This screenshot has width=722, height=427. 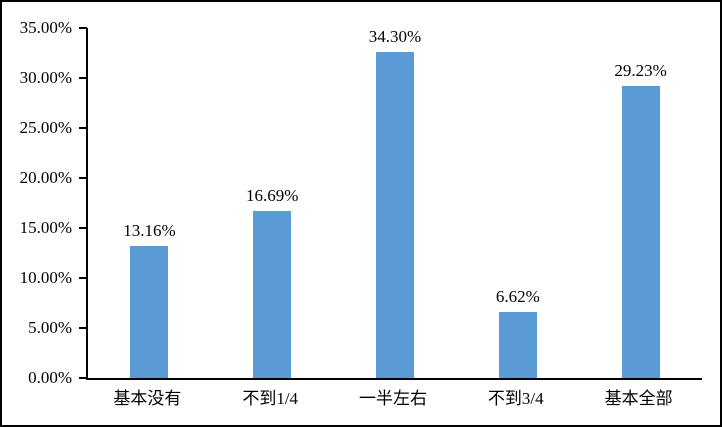 What do you see at coordinates (147, 398) in the screenshot?
I see `x-axis-category-label: 基本没有` at bounding box center [147, 398].